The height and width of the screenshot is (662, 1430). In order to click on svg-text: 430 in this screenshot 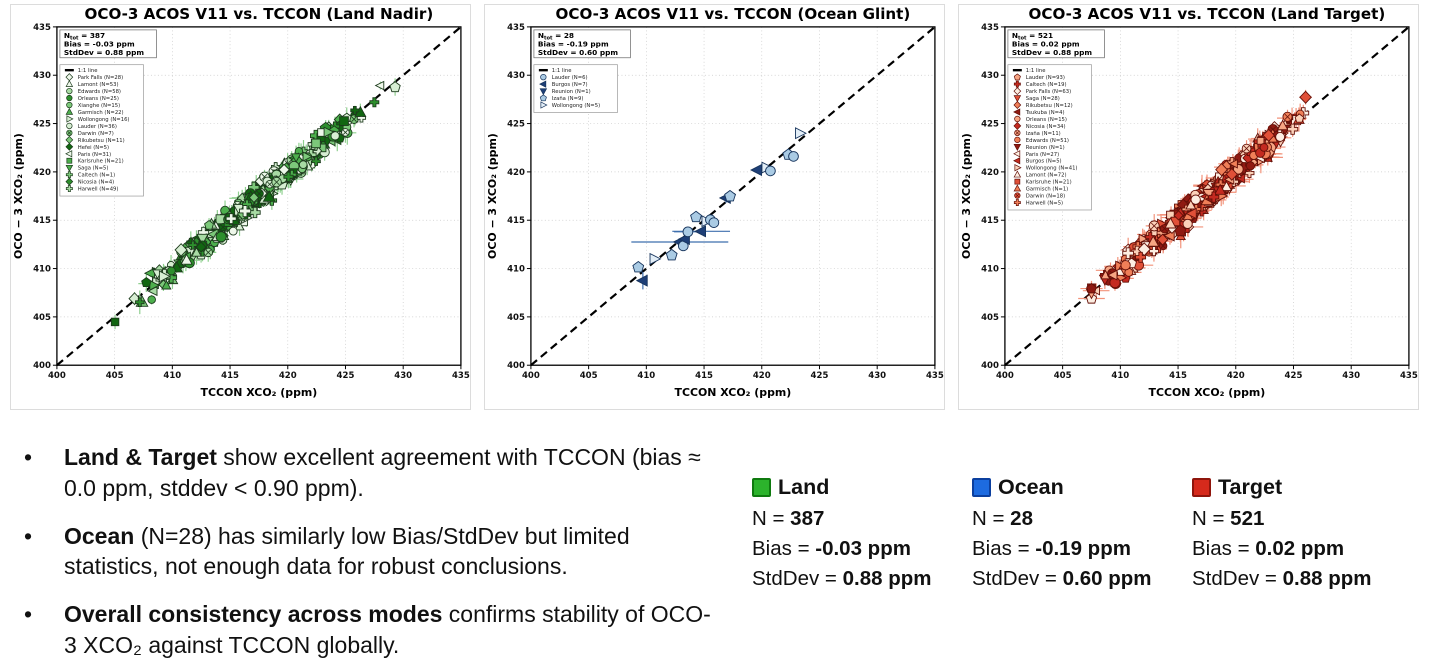, I will do `click(42, 76)`.